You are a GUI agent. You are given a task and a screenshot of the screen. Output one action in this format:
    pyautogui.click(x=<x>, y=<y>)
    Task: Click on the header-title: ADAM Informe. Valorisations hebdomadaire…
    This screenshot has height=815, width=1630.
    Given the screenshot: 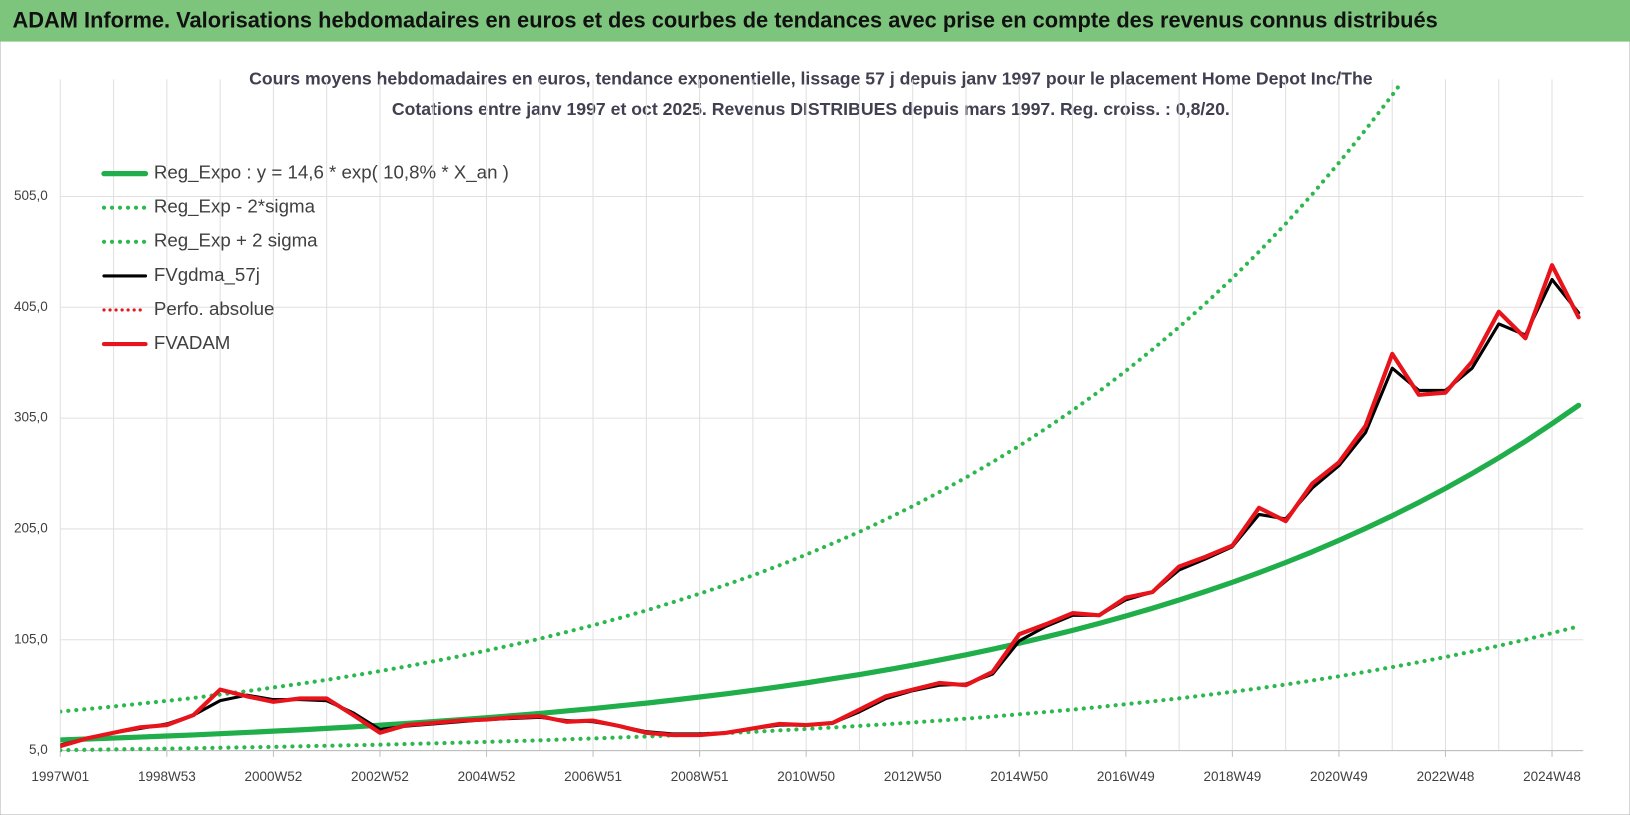 What is the action you would take?
    pyautogui.click(x=724, y=20)
    